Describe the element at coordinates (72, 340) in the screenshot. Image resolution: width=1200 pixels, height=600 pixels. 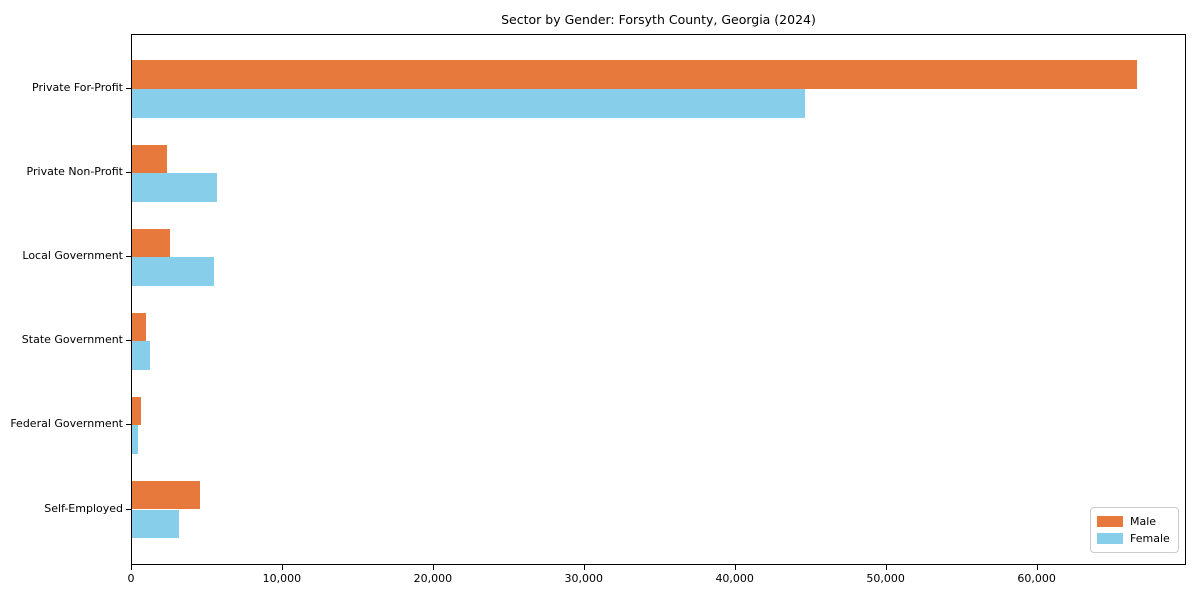
I see `y-tick-label: State Government` at that location.